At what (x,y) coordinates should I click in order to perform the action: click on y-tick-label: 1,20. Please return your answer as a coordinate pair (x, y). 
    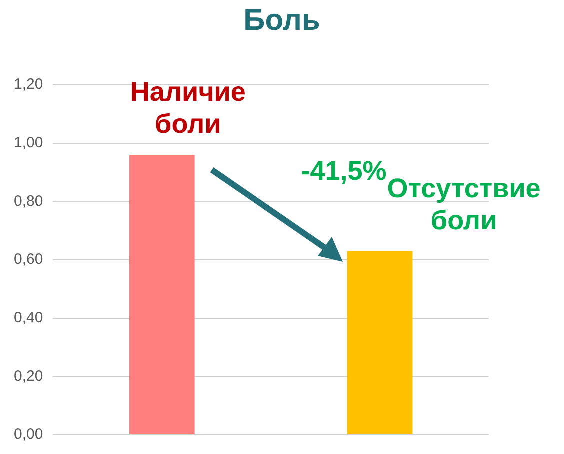
    Looking at the image, I should click on (29, 85).